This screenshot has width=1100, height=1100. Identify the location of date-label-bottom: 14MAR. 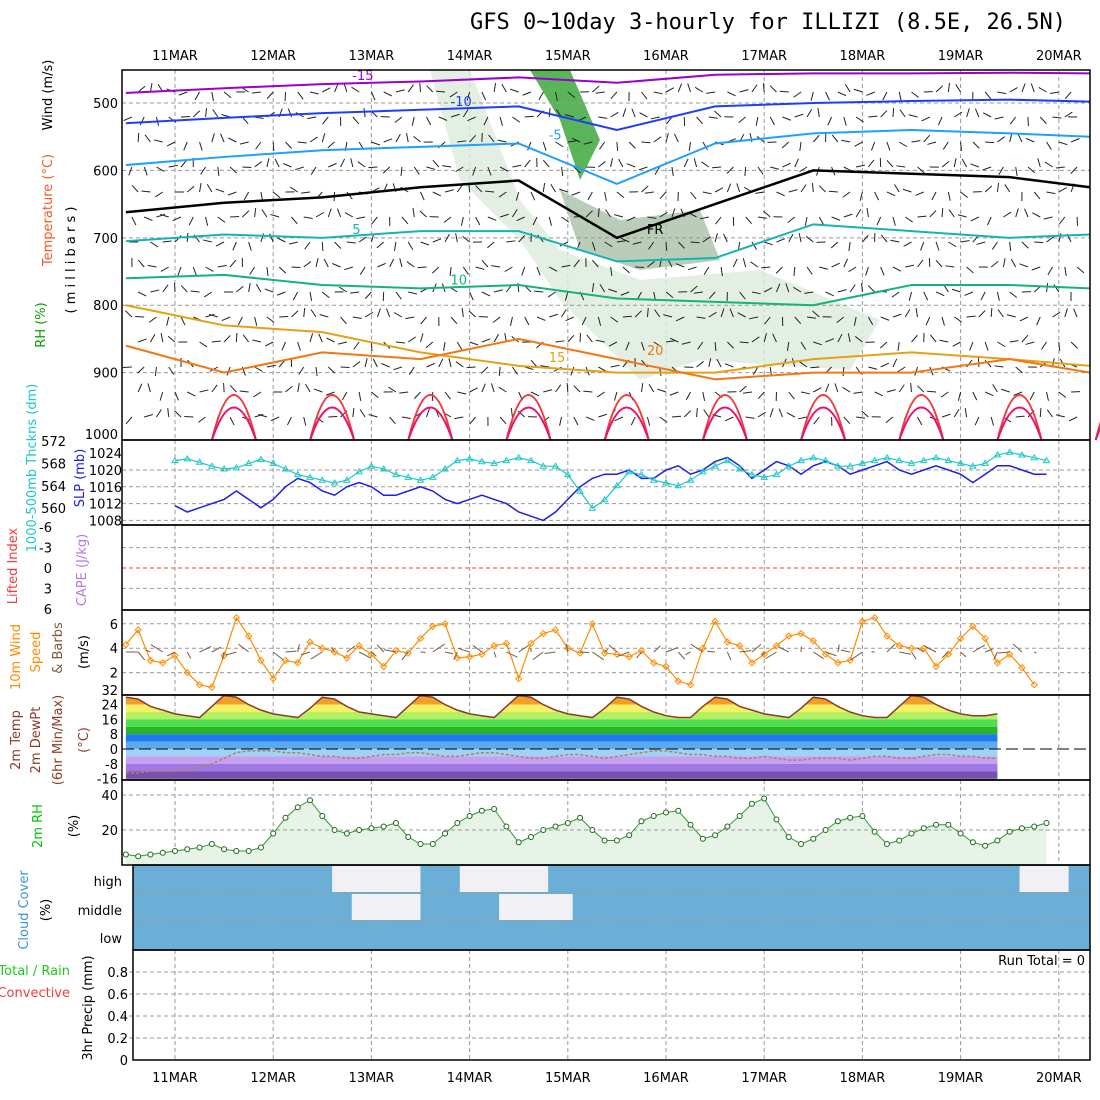
(470, 1078).